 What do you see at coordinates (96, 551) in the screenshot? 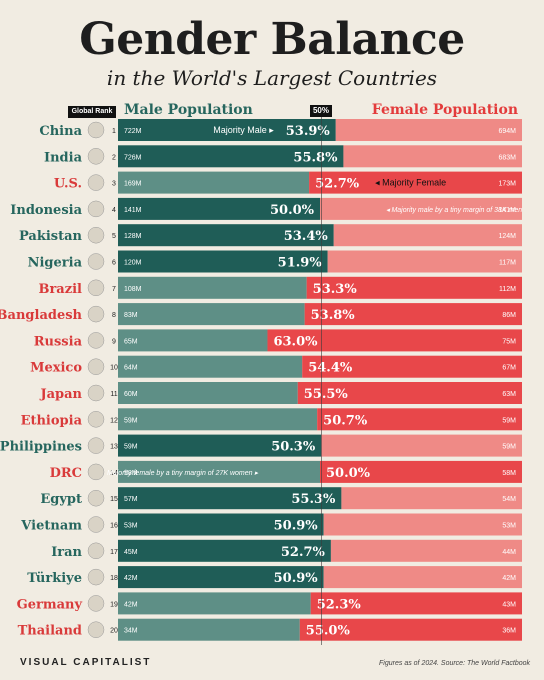
I see `iran-flag` at bounding box center [96, 551].